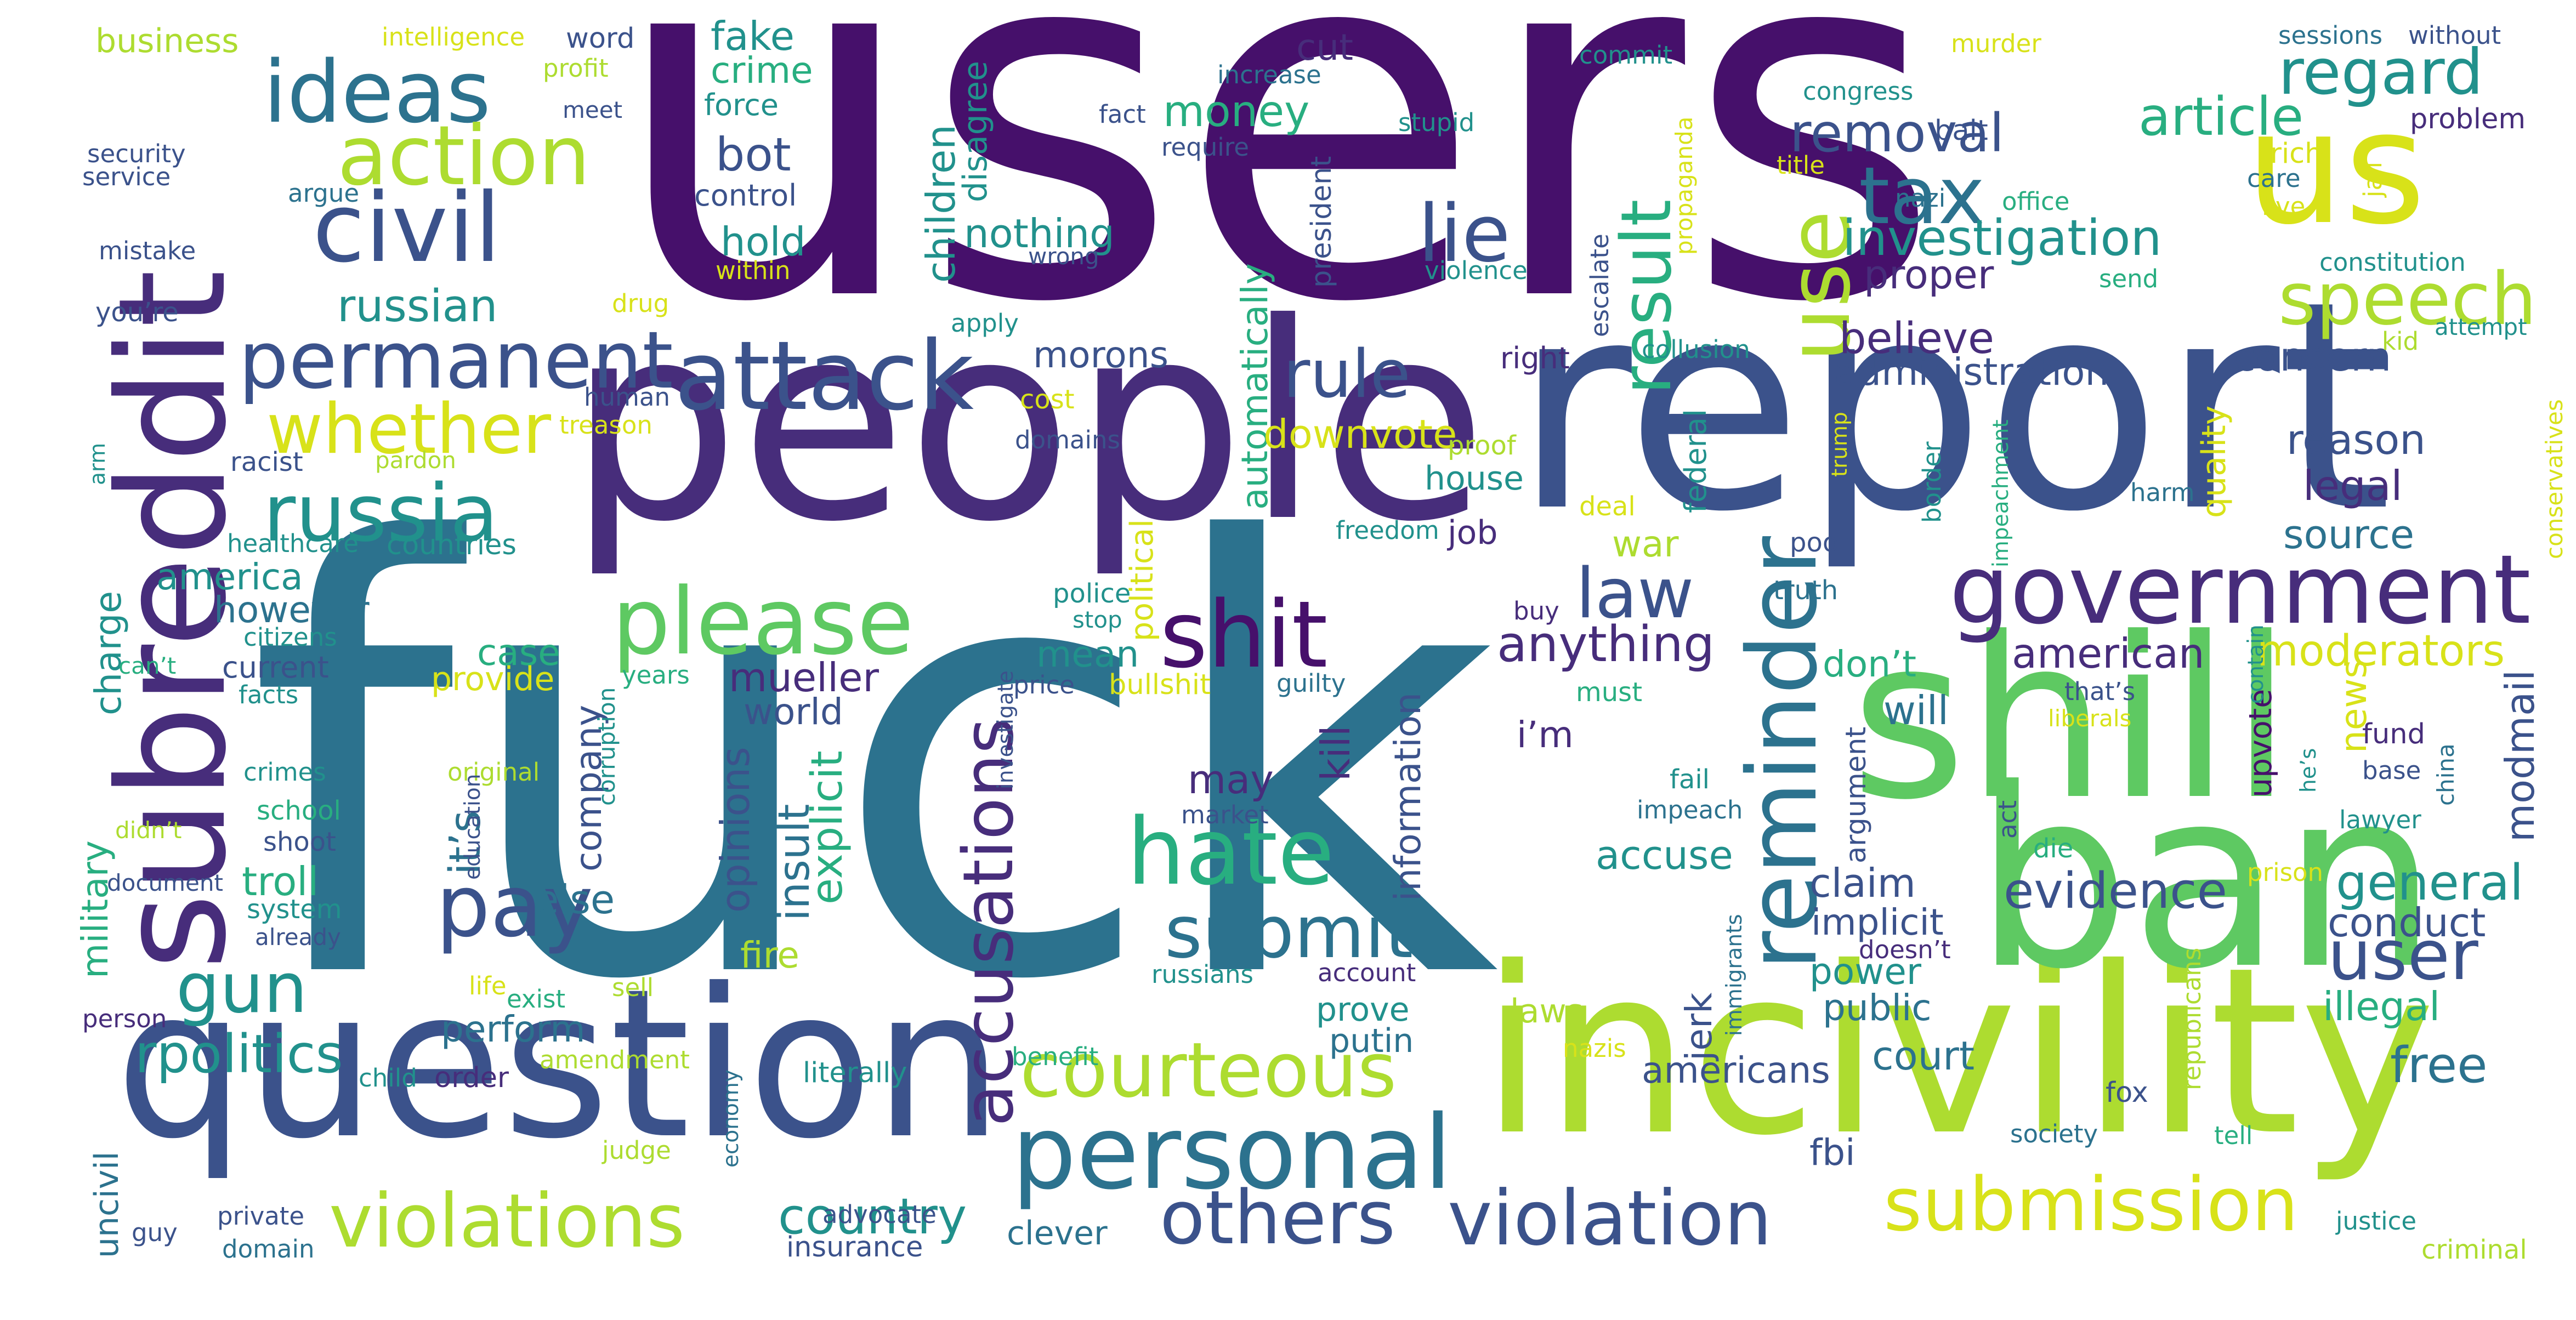 The image size is (2576, 1320). Describe the element at coordinates (1092, 594) in the screenshot. I see `word-police: police` at that location.